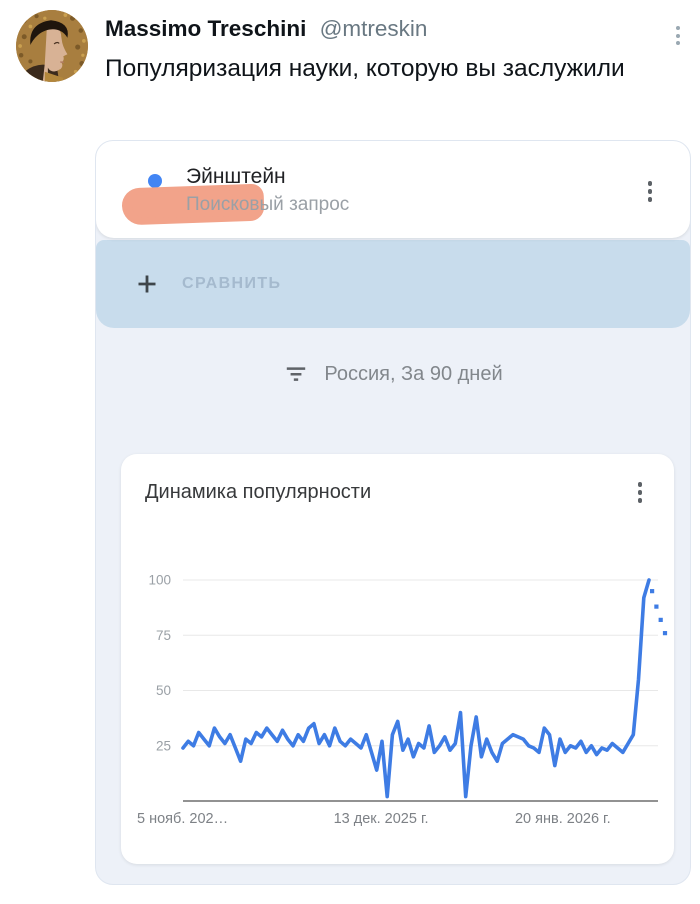 This screenshot has height=904, width=700. I want to click on portrait-avatar-image, so click(52, 46).